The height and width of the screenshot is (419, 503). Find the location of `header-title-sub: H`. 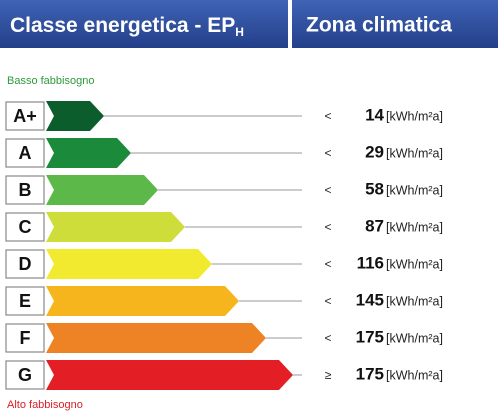

header-title-sub: H is located at coordinates (239, 32).